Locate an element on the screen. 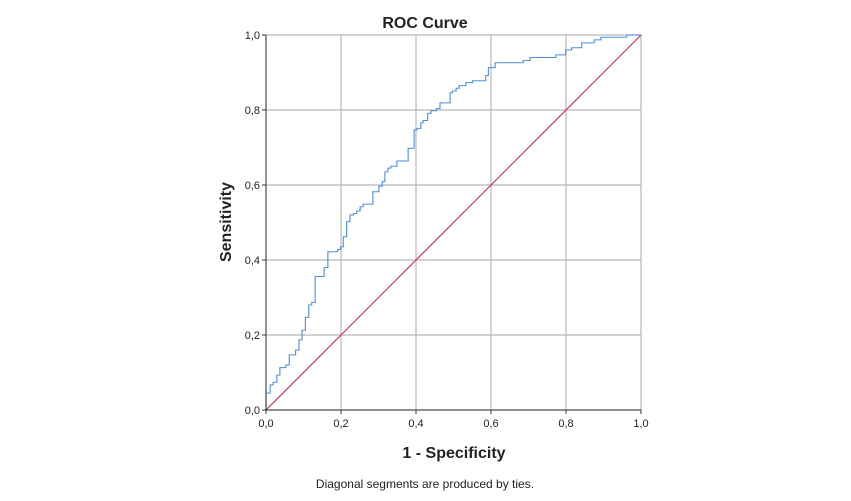  y-tick-label: 0,0 is located at coordinates (252, 411).